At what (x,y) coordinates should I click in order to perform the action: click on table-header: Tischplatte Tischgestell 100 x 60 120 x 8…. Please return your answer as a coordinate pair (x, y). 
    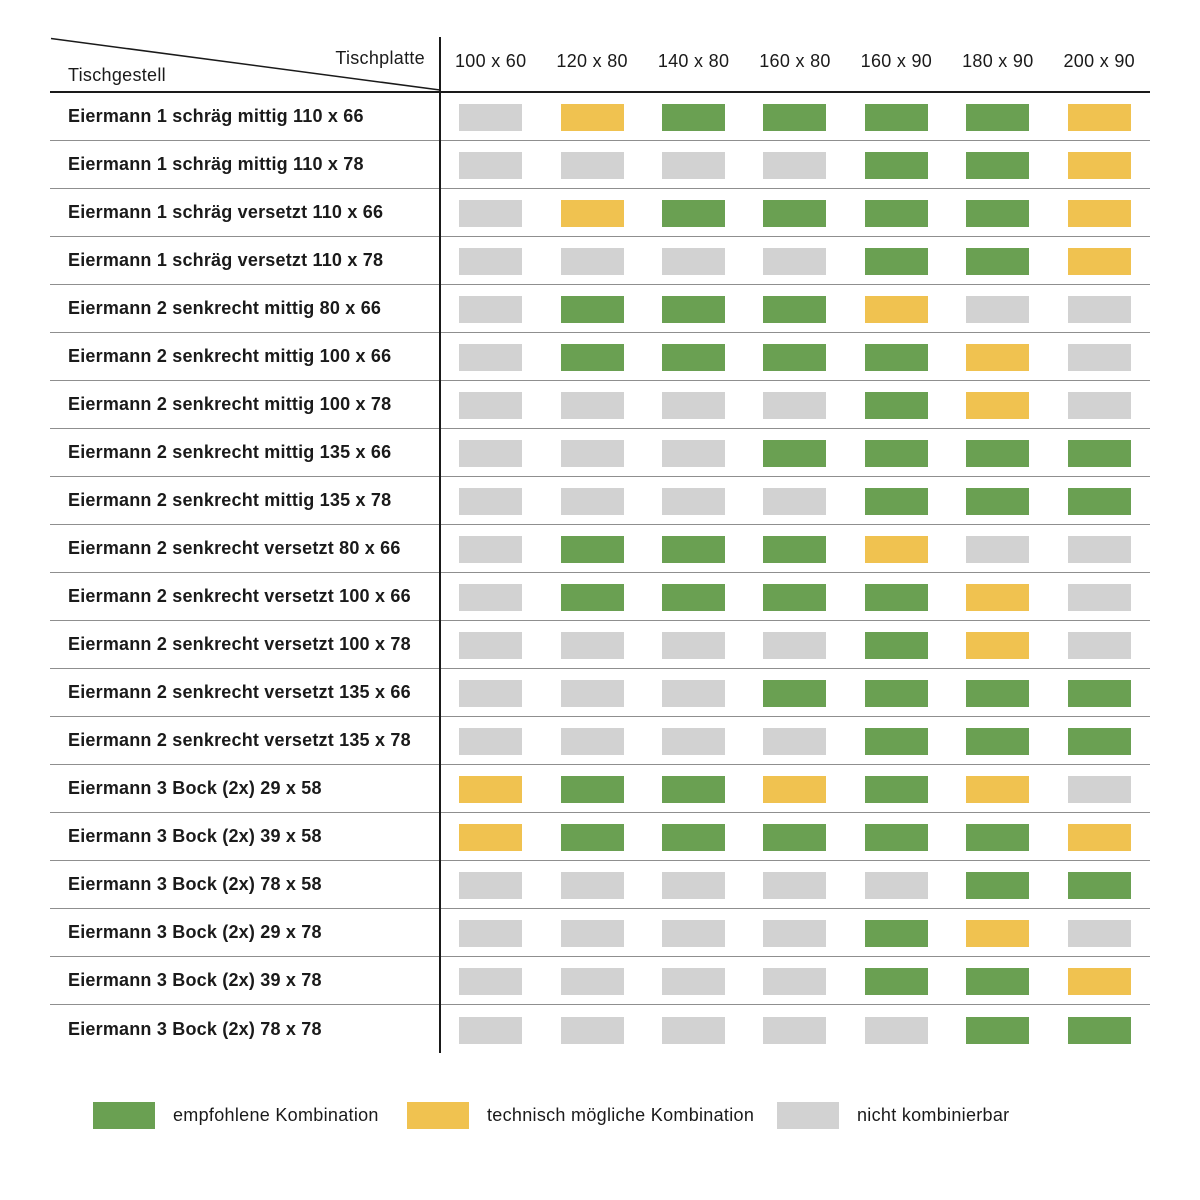
    Looking at the image, I should click on (600, 64).